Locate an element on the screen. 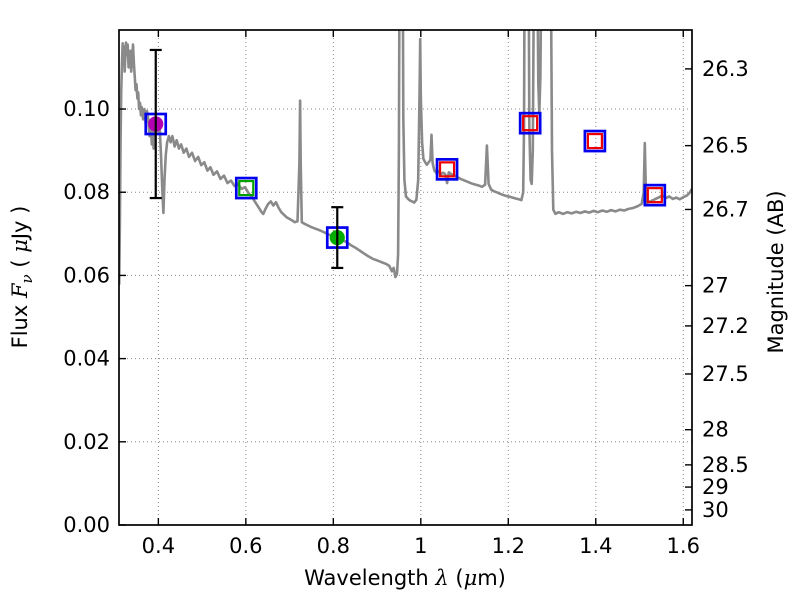  y-right-tick-label: 26.3 is located at coordinates (725, 69).